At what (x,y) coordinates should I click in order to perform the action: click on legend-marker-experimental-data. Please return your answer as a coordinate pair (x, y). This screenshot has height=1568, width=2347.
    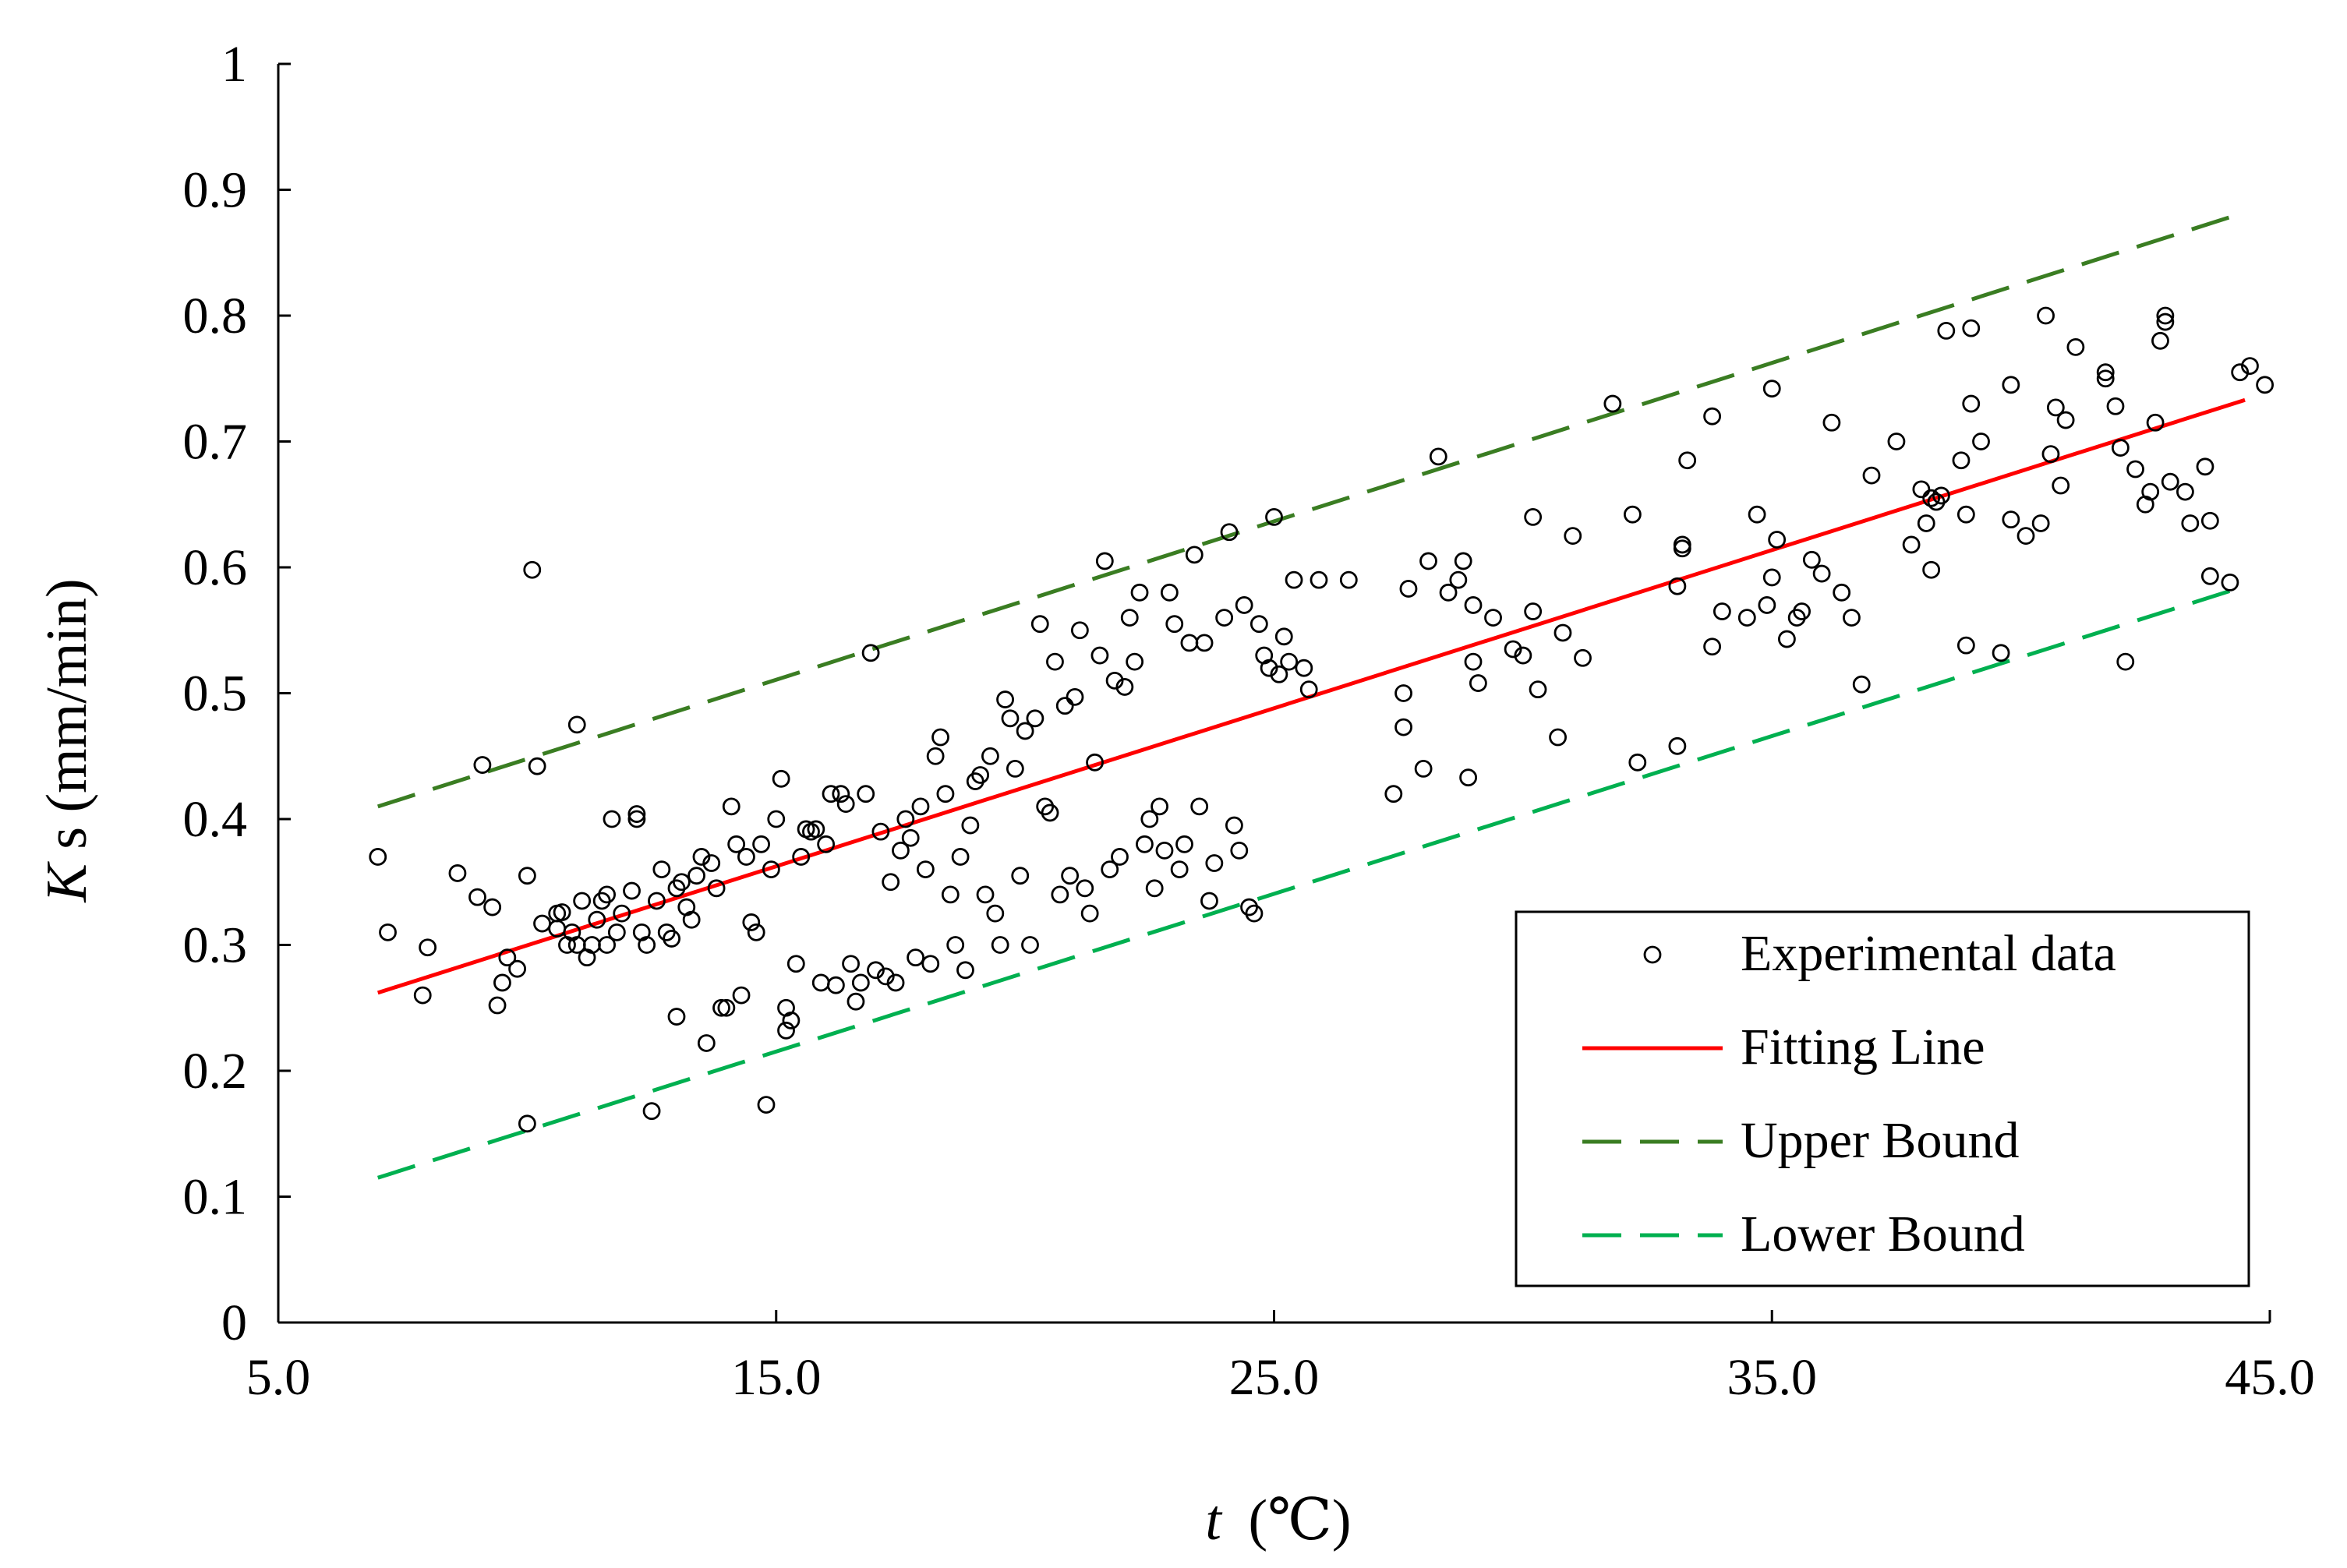
    Looking at the image, I should click on (1652, 954).